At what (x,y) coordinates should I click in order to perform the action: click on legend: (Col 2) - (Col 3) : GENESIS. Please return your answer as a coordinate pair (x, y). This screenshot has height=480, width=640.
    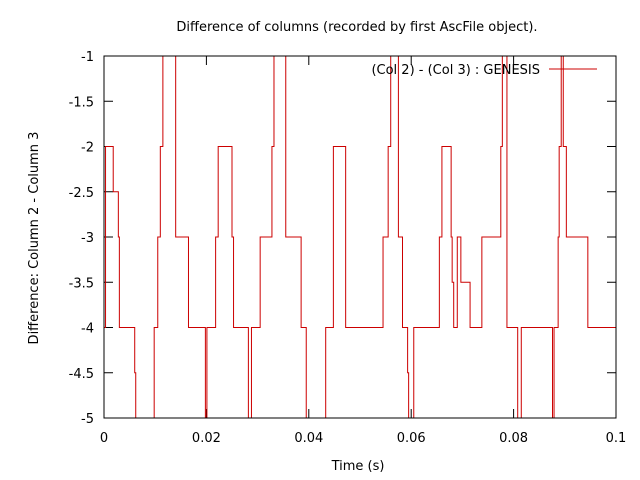
    Looking at the image, I should click on (484, 70).